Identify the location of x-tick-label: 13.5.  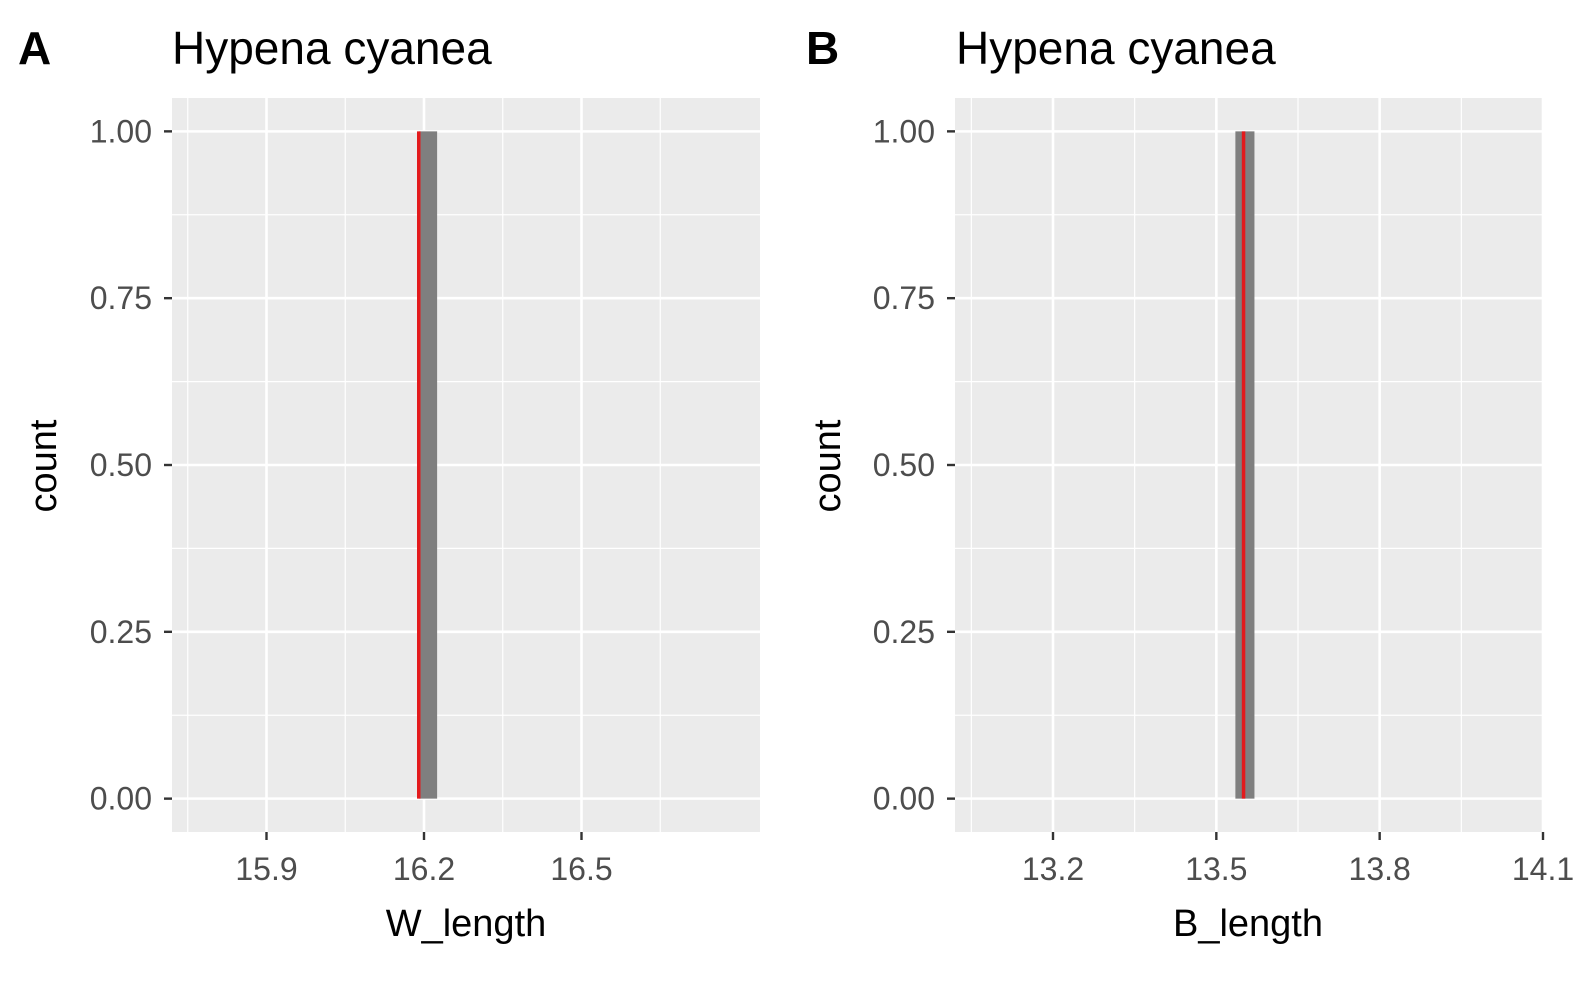
(1216, 869).